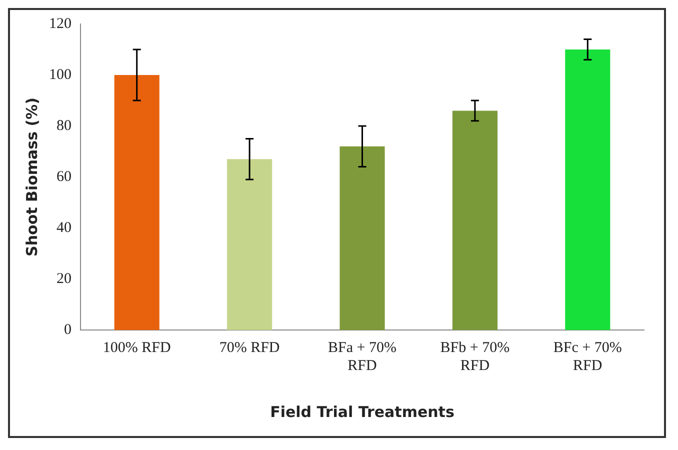 The image size is (678, 450). What do you see at coordinates (362, 411) in the screenshot?
I see `x-axis-title: Field Trial Treatments` at bounding box center [362, 411].